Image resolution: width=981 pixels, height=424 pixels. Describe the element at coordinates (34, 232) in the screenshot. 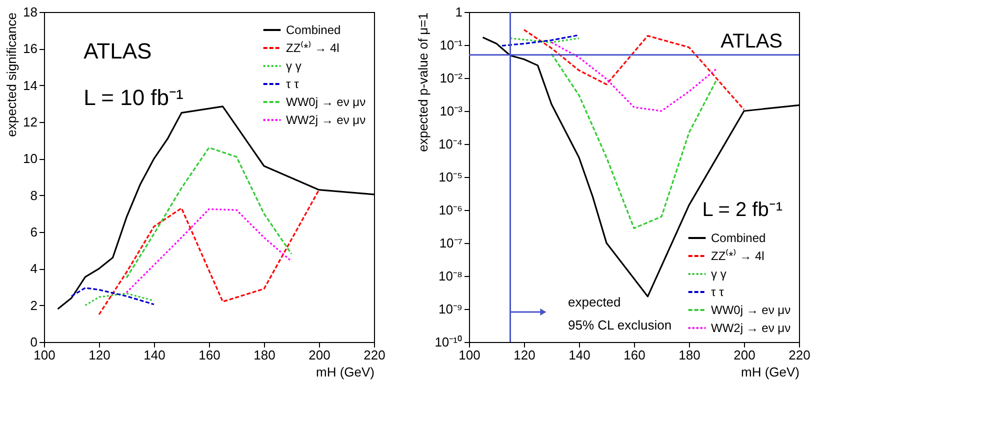

I see `y-tick-label: 6` at that location.